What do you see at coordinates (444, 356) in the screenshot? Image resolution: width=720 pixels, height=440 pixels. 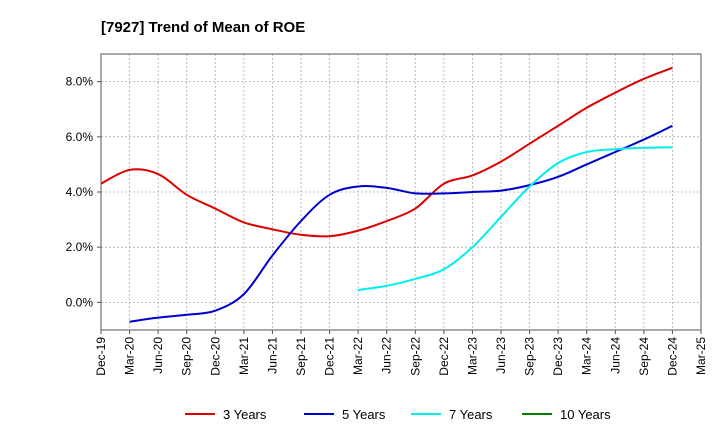 I see `x-tick-label-12: Dec-22` at bounding box center [444, 356].